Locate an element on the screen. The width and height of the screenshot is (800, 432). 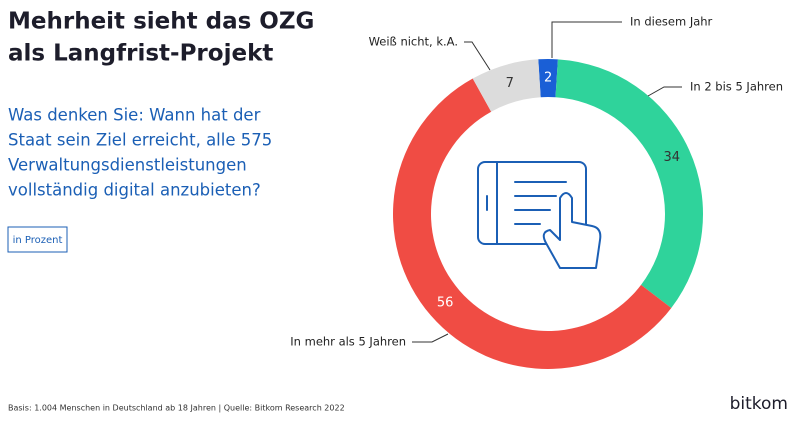
value-label: 2 is located at coordinates (548, 78).